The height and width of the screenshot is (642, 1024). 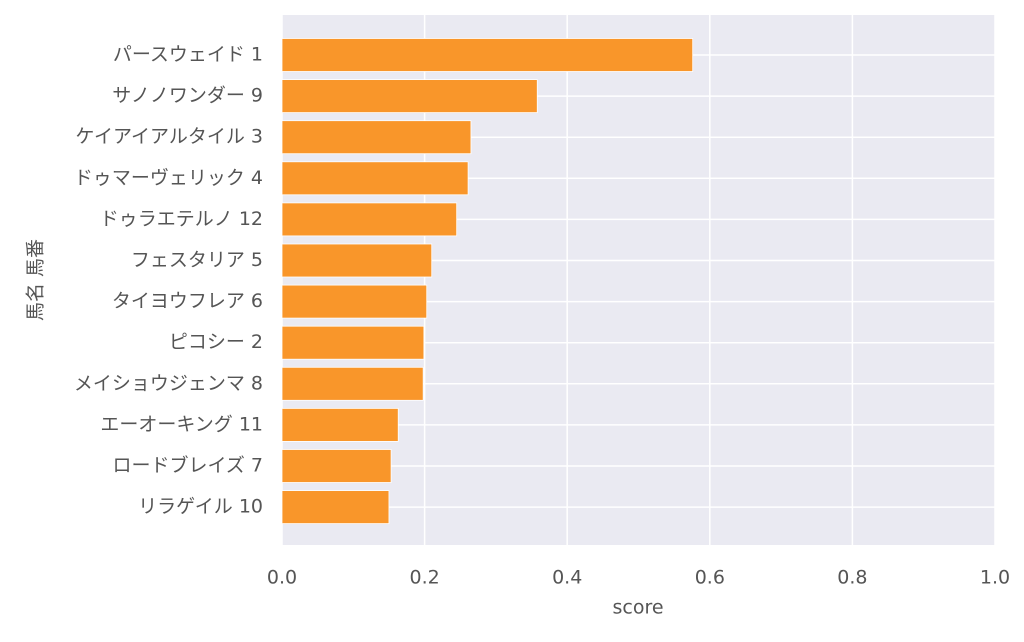 What do you see at coordinates (282, 578) in the screenshot?
I see `x-tick-label: 0.0` at bounding box center [282, 578].